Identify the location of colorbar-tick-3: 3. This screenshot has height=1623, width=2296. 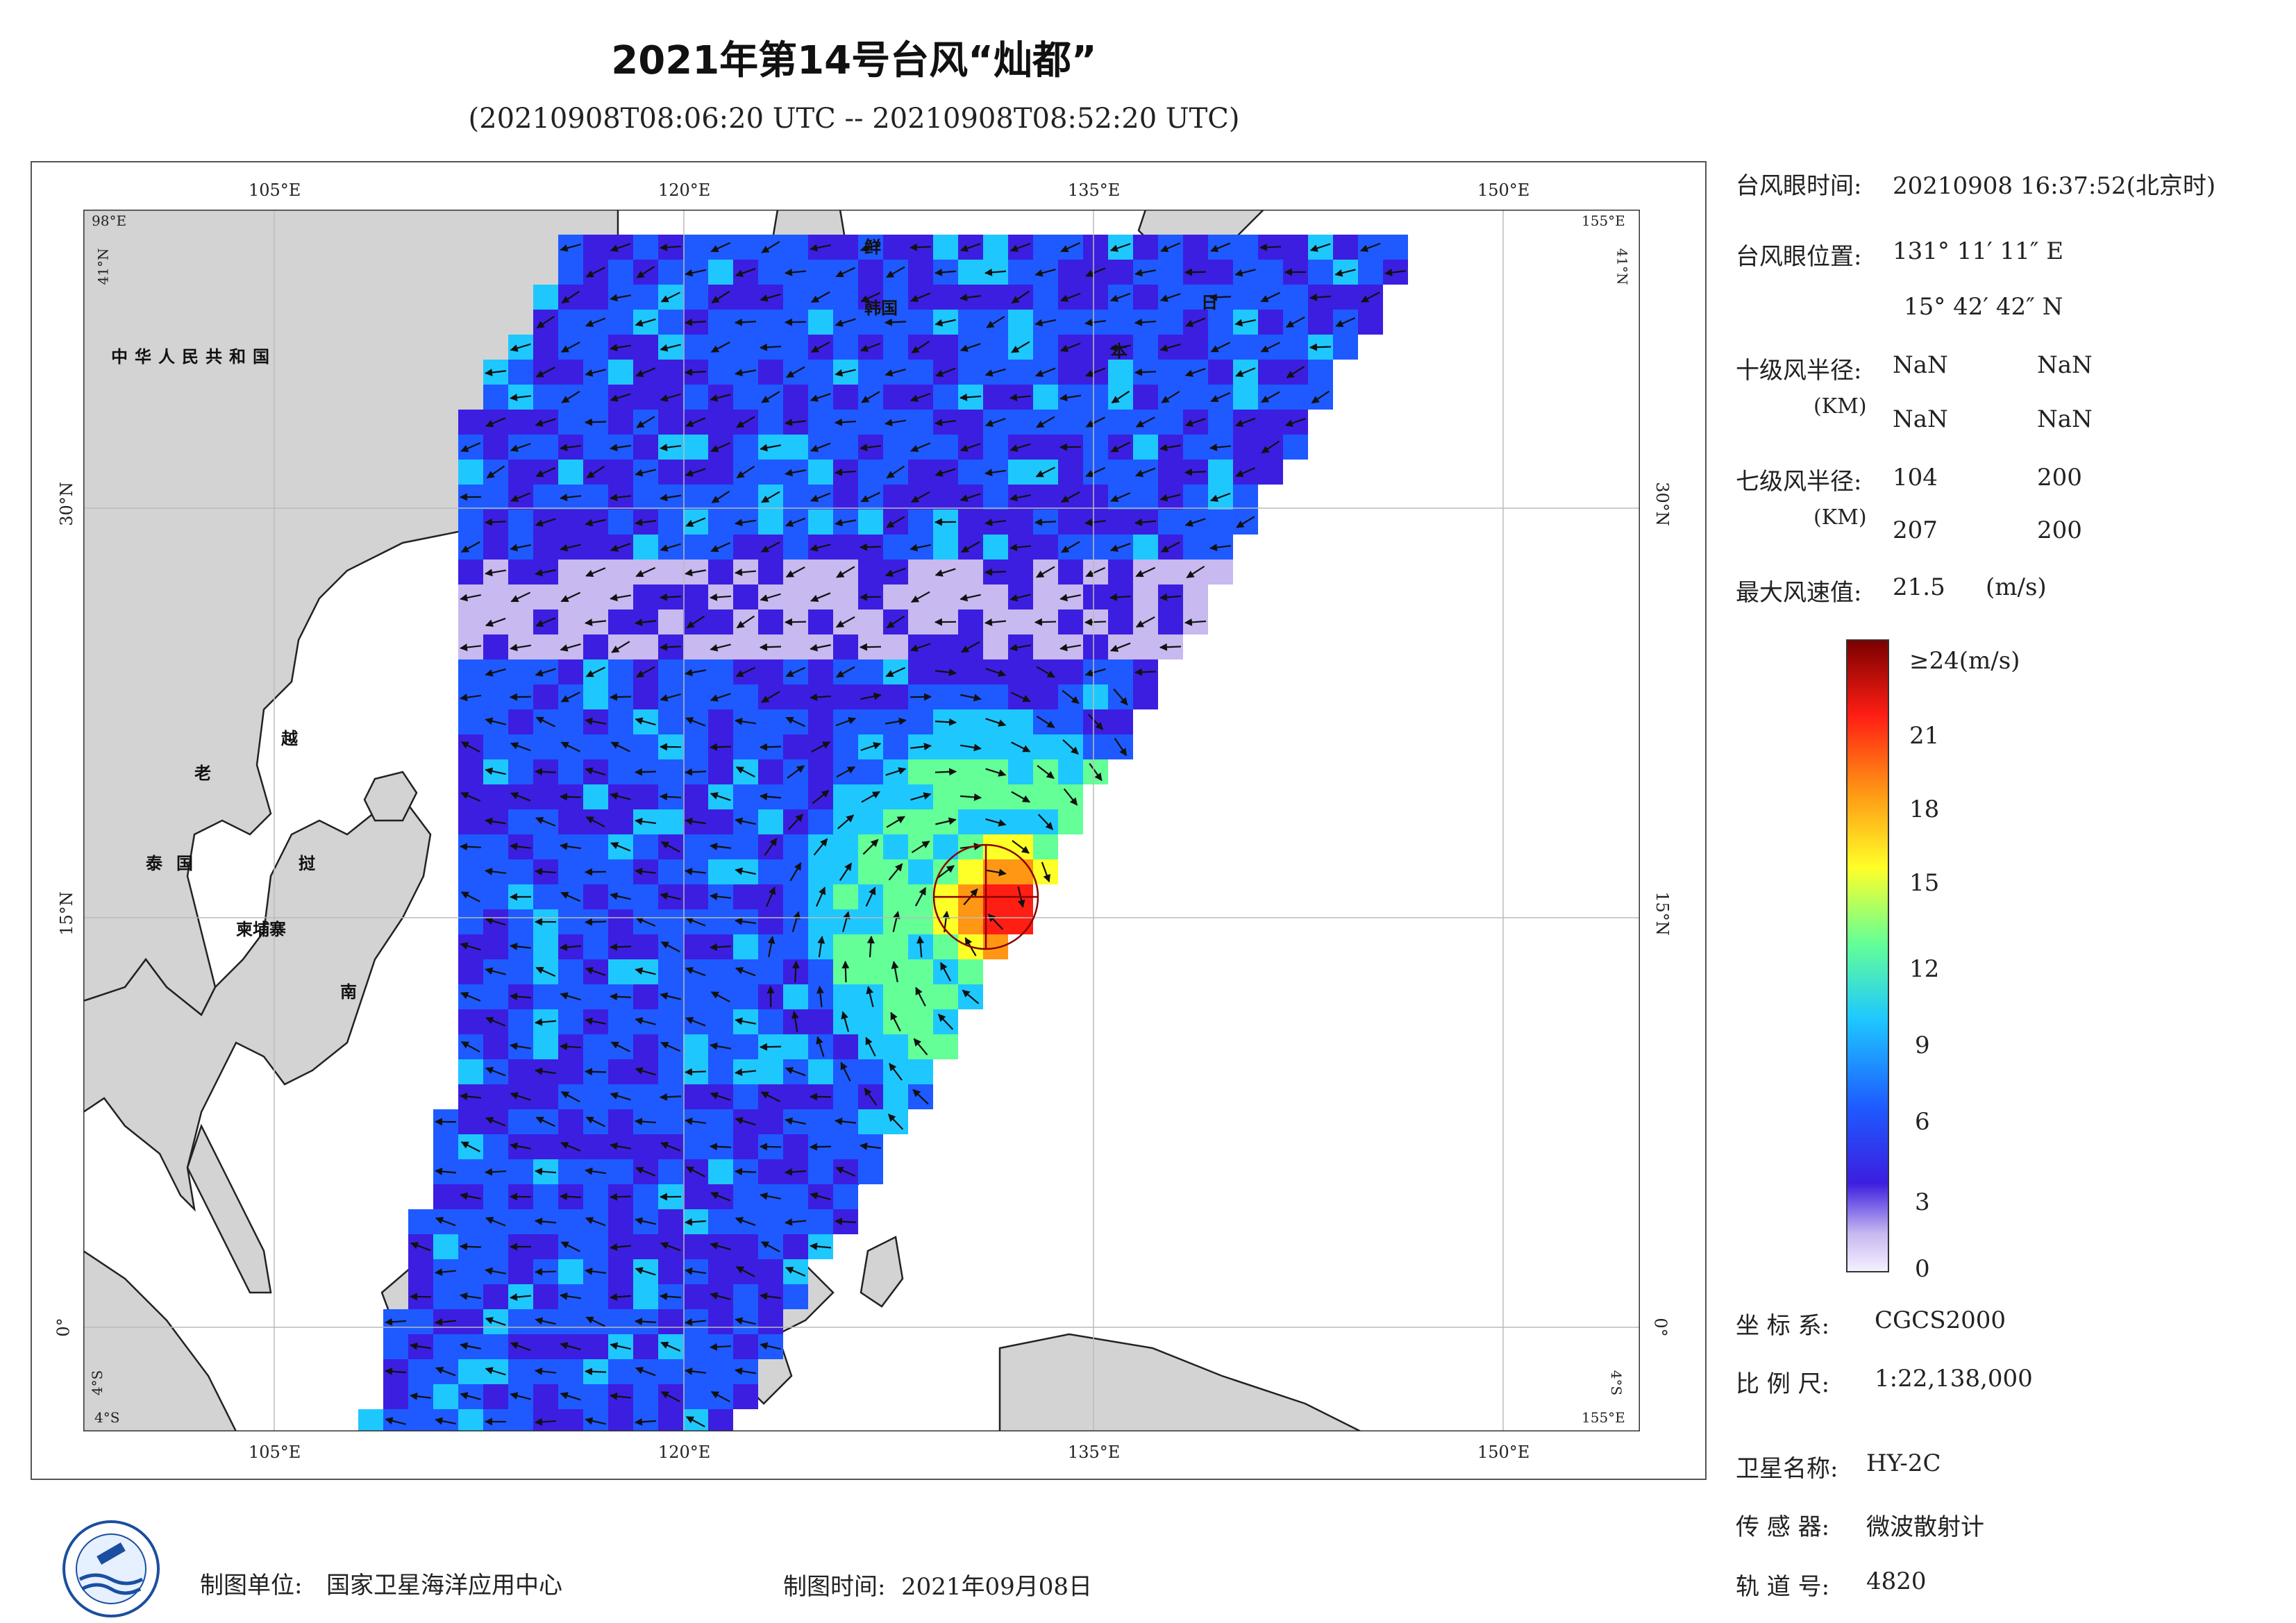
(1922, 1202).